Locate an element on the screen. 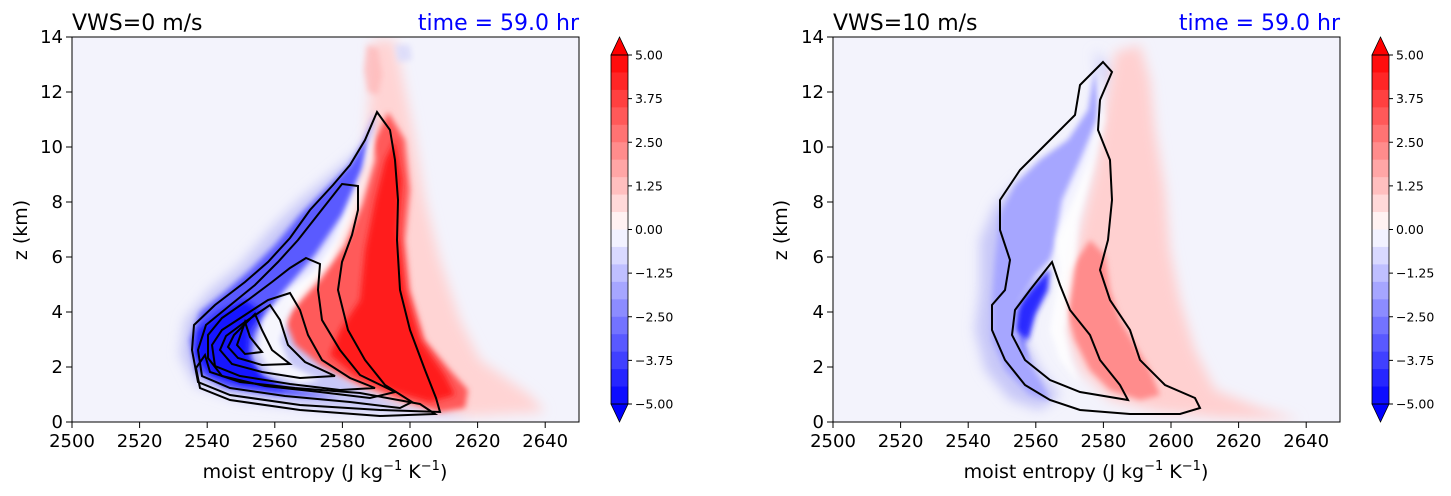  colorbar-left: 5.00 3.75 2.50 1.25 0.00 −1.25 −2.50 −3.75 −5.00 is located at coordinates (641, 229).